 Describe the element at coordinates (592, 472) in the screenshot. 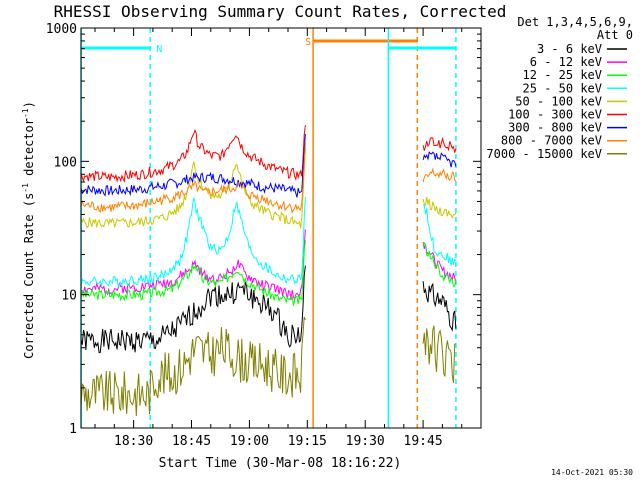

I see `generation-timestamp: 14-Oct-2021 05:30` at that location.